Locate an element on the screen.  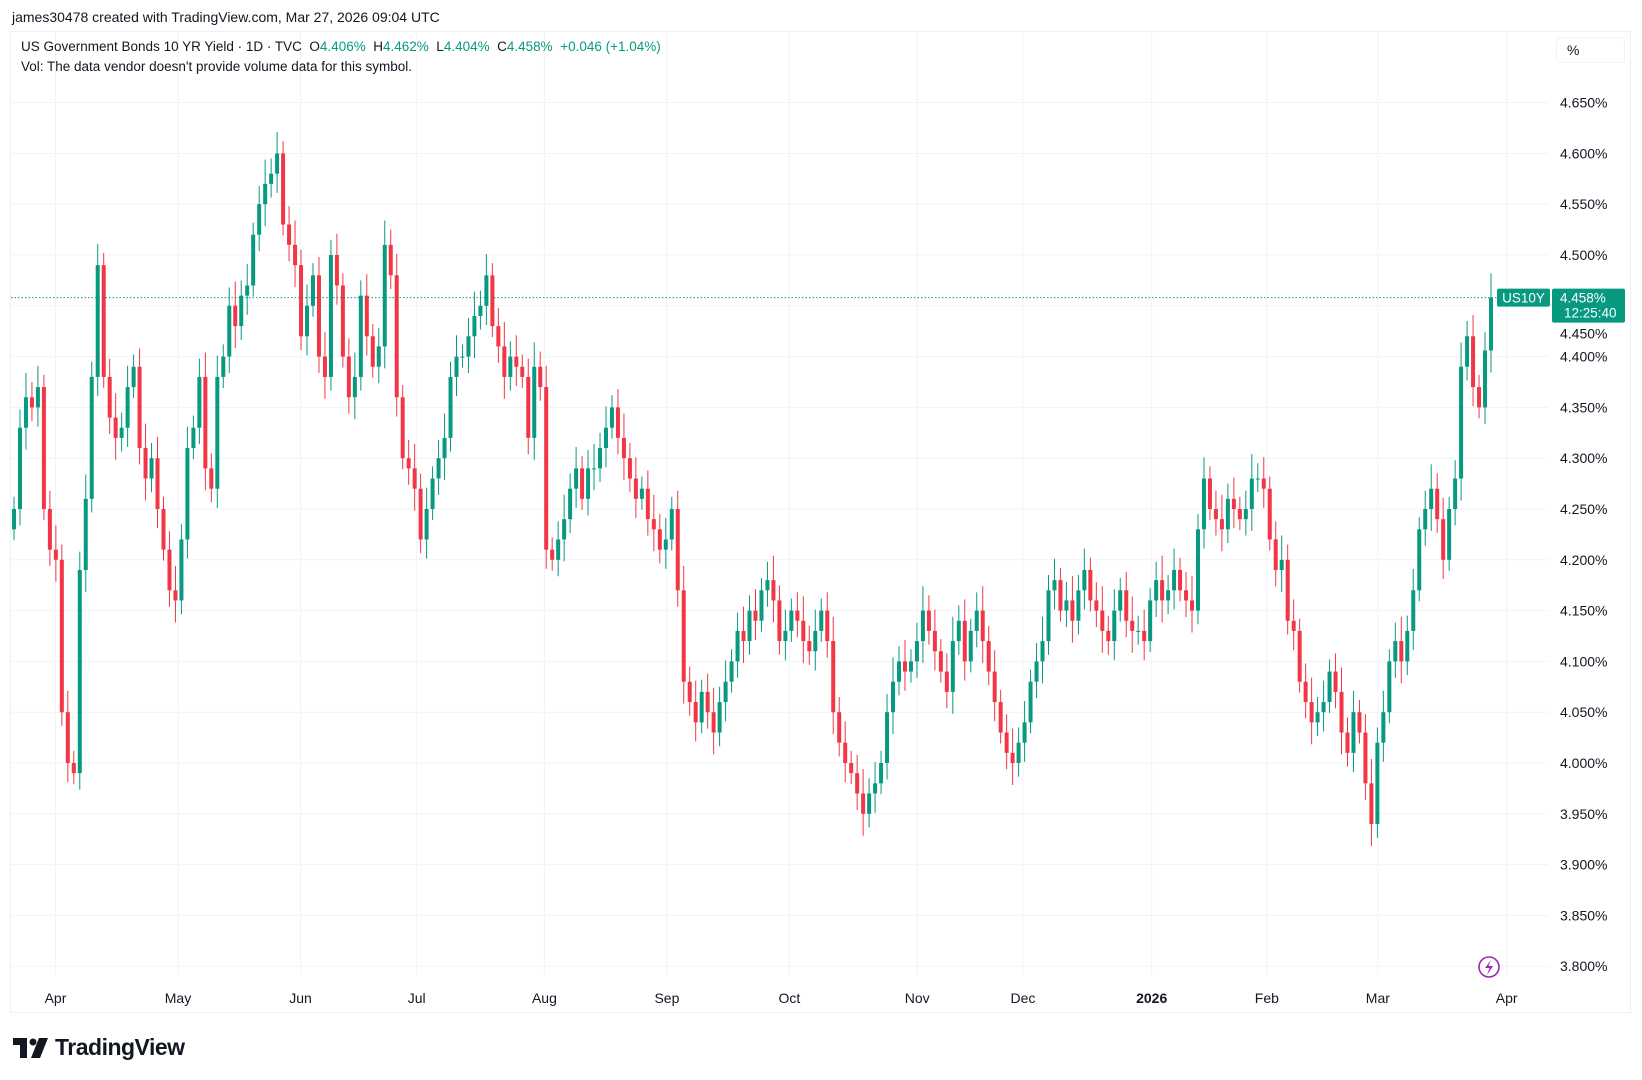
x-tick-label: Apr is located at coordinates (1507, 998).